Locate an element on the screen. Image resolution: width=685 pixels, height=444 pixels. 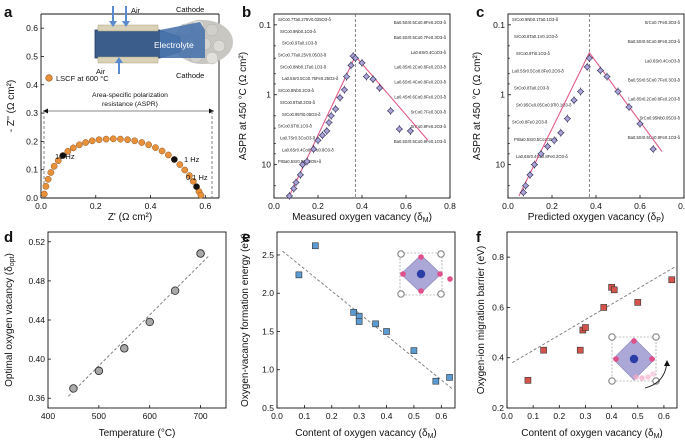
crystal-inset-e is located at coordinates (425, 274).